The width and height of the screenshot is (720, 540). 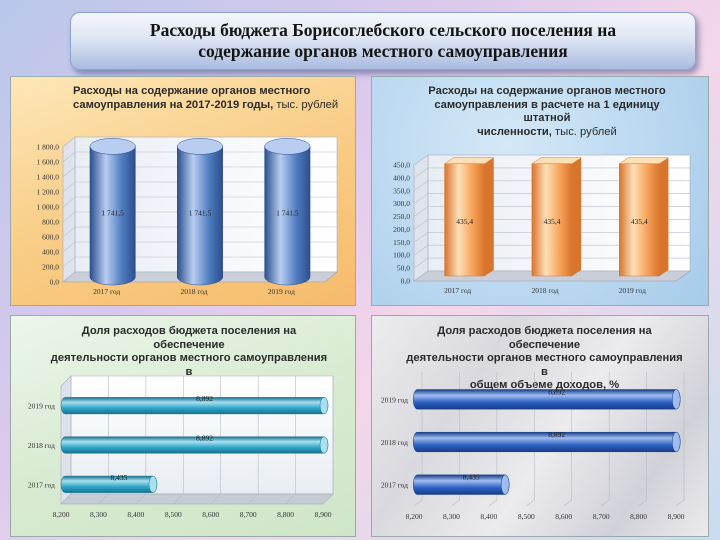 What do you see at coordinates (61, 514) in the screenshot?
I see `x-tick-label: 8,200` at bounding box center [61, 514].